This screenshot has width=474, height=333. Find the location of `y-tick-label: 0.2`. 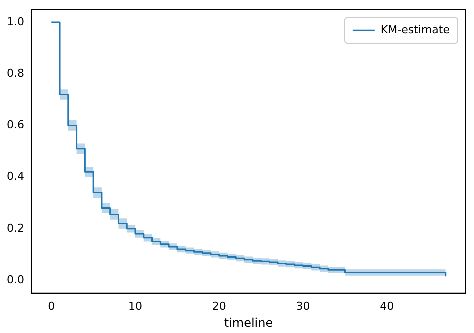

y-tick-label: 0.2 is located at coordinates (15, 228).